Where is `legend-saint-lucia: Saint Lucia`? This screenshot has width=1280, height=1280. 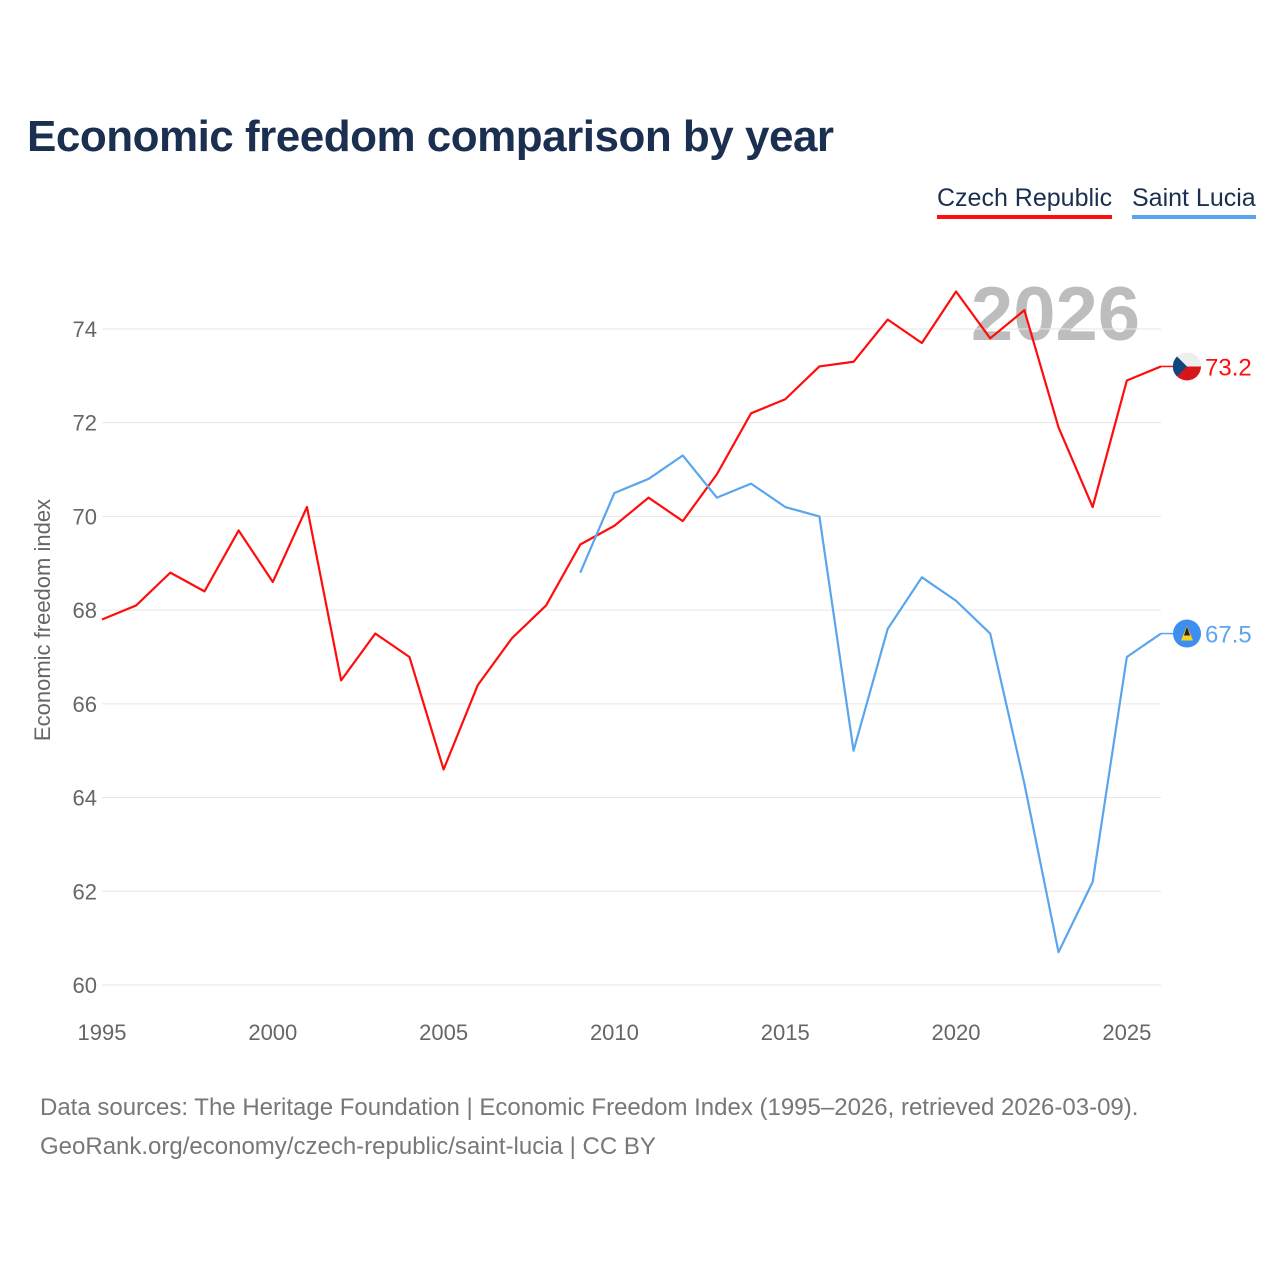
legend-saint-lucia: Saint Lucia is located at coordinates (1194, 201).